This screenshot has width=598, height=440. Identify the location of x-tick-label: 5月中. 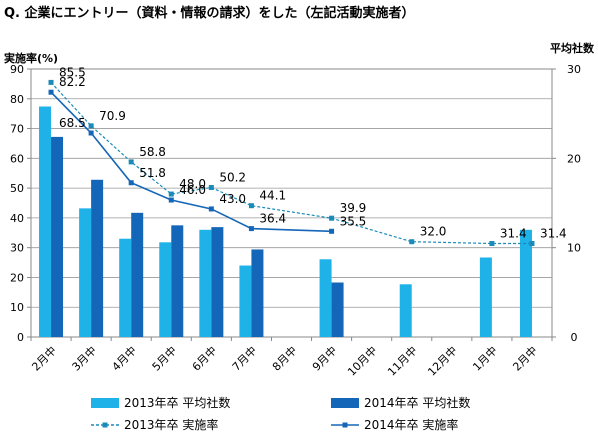
(165, 359).